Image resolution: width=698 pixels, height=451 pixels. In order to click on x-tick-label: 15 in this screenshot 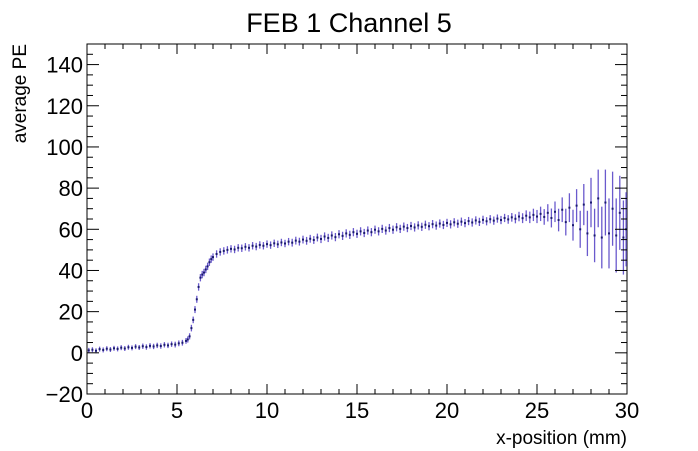, I will do `click(357, 410)`.